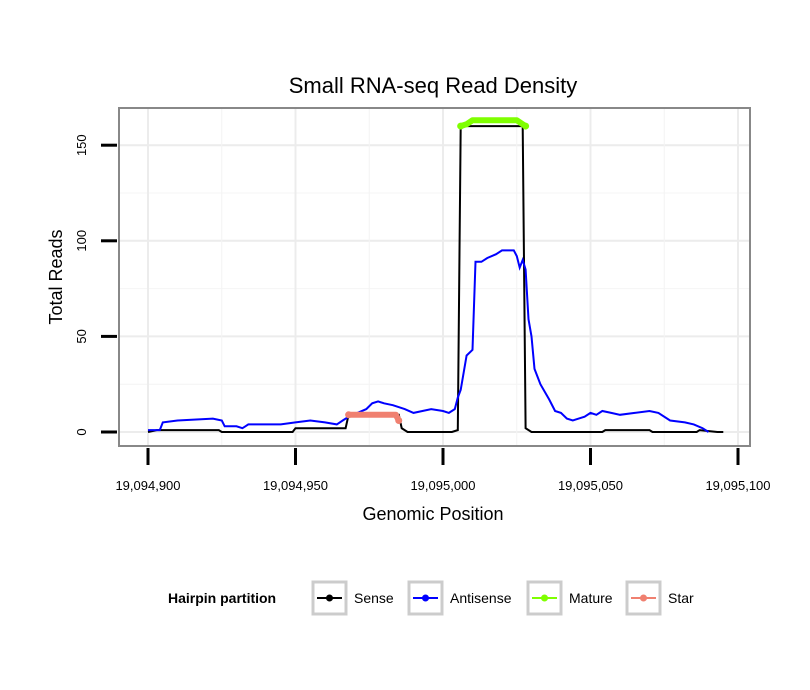 Image resolution: width=810 pixels, height=690 pixels. I want to click on x-axis-title: Genomic Position, so click(432, 514).